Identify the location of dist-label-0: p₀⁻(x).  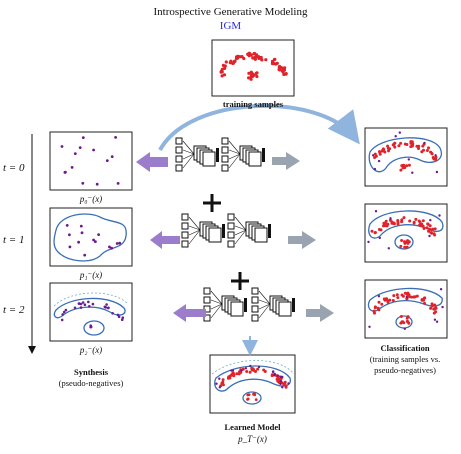
(91, 199).